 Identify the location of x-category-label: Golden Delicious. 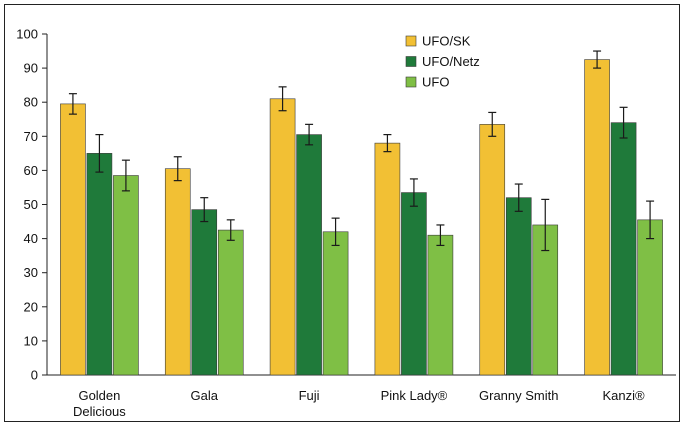
(99, 403).